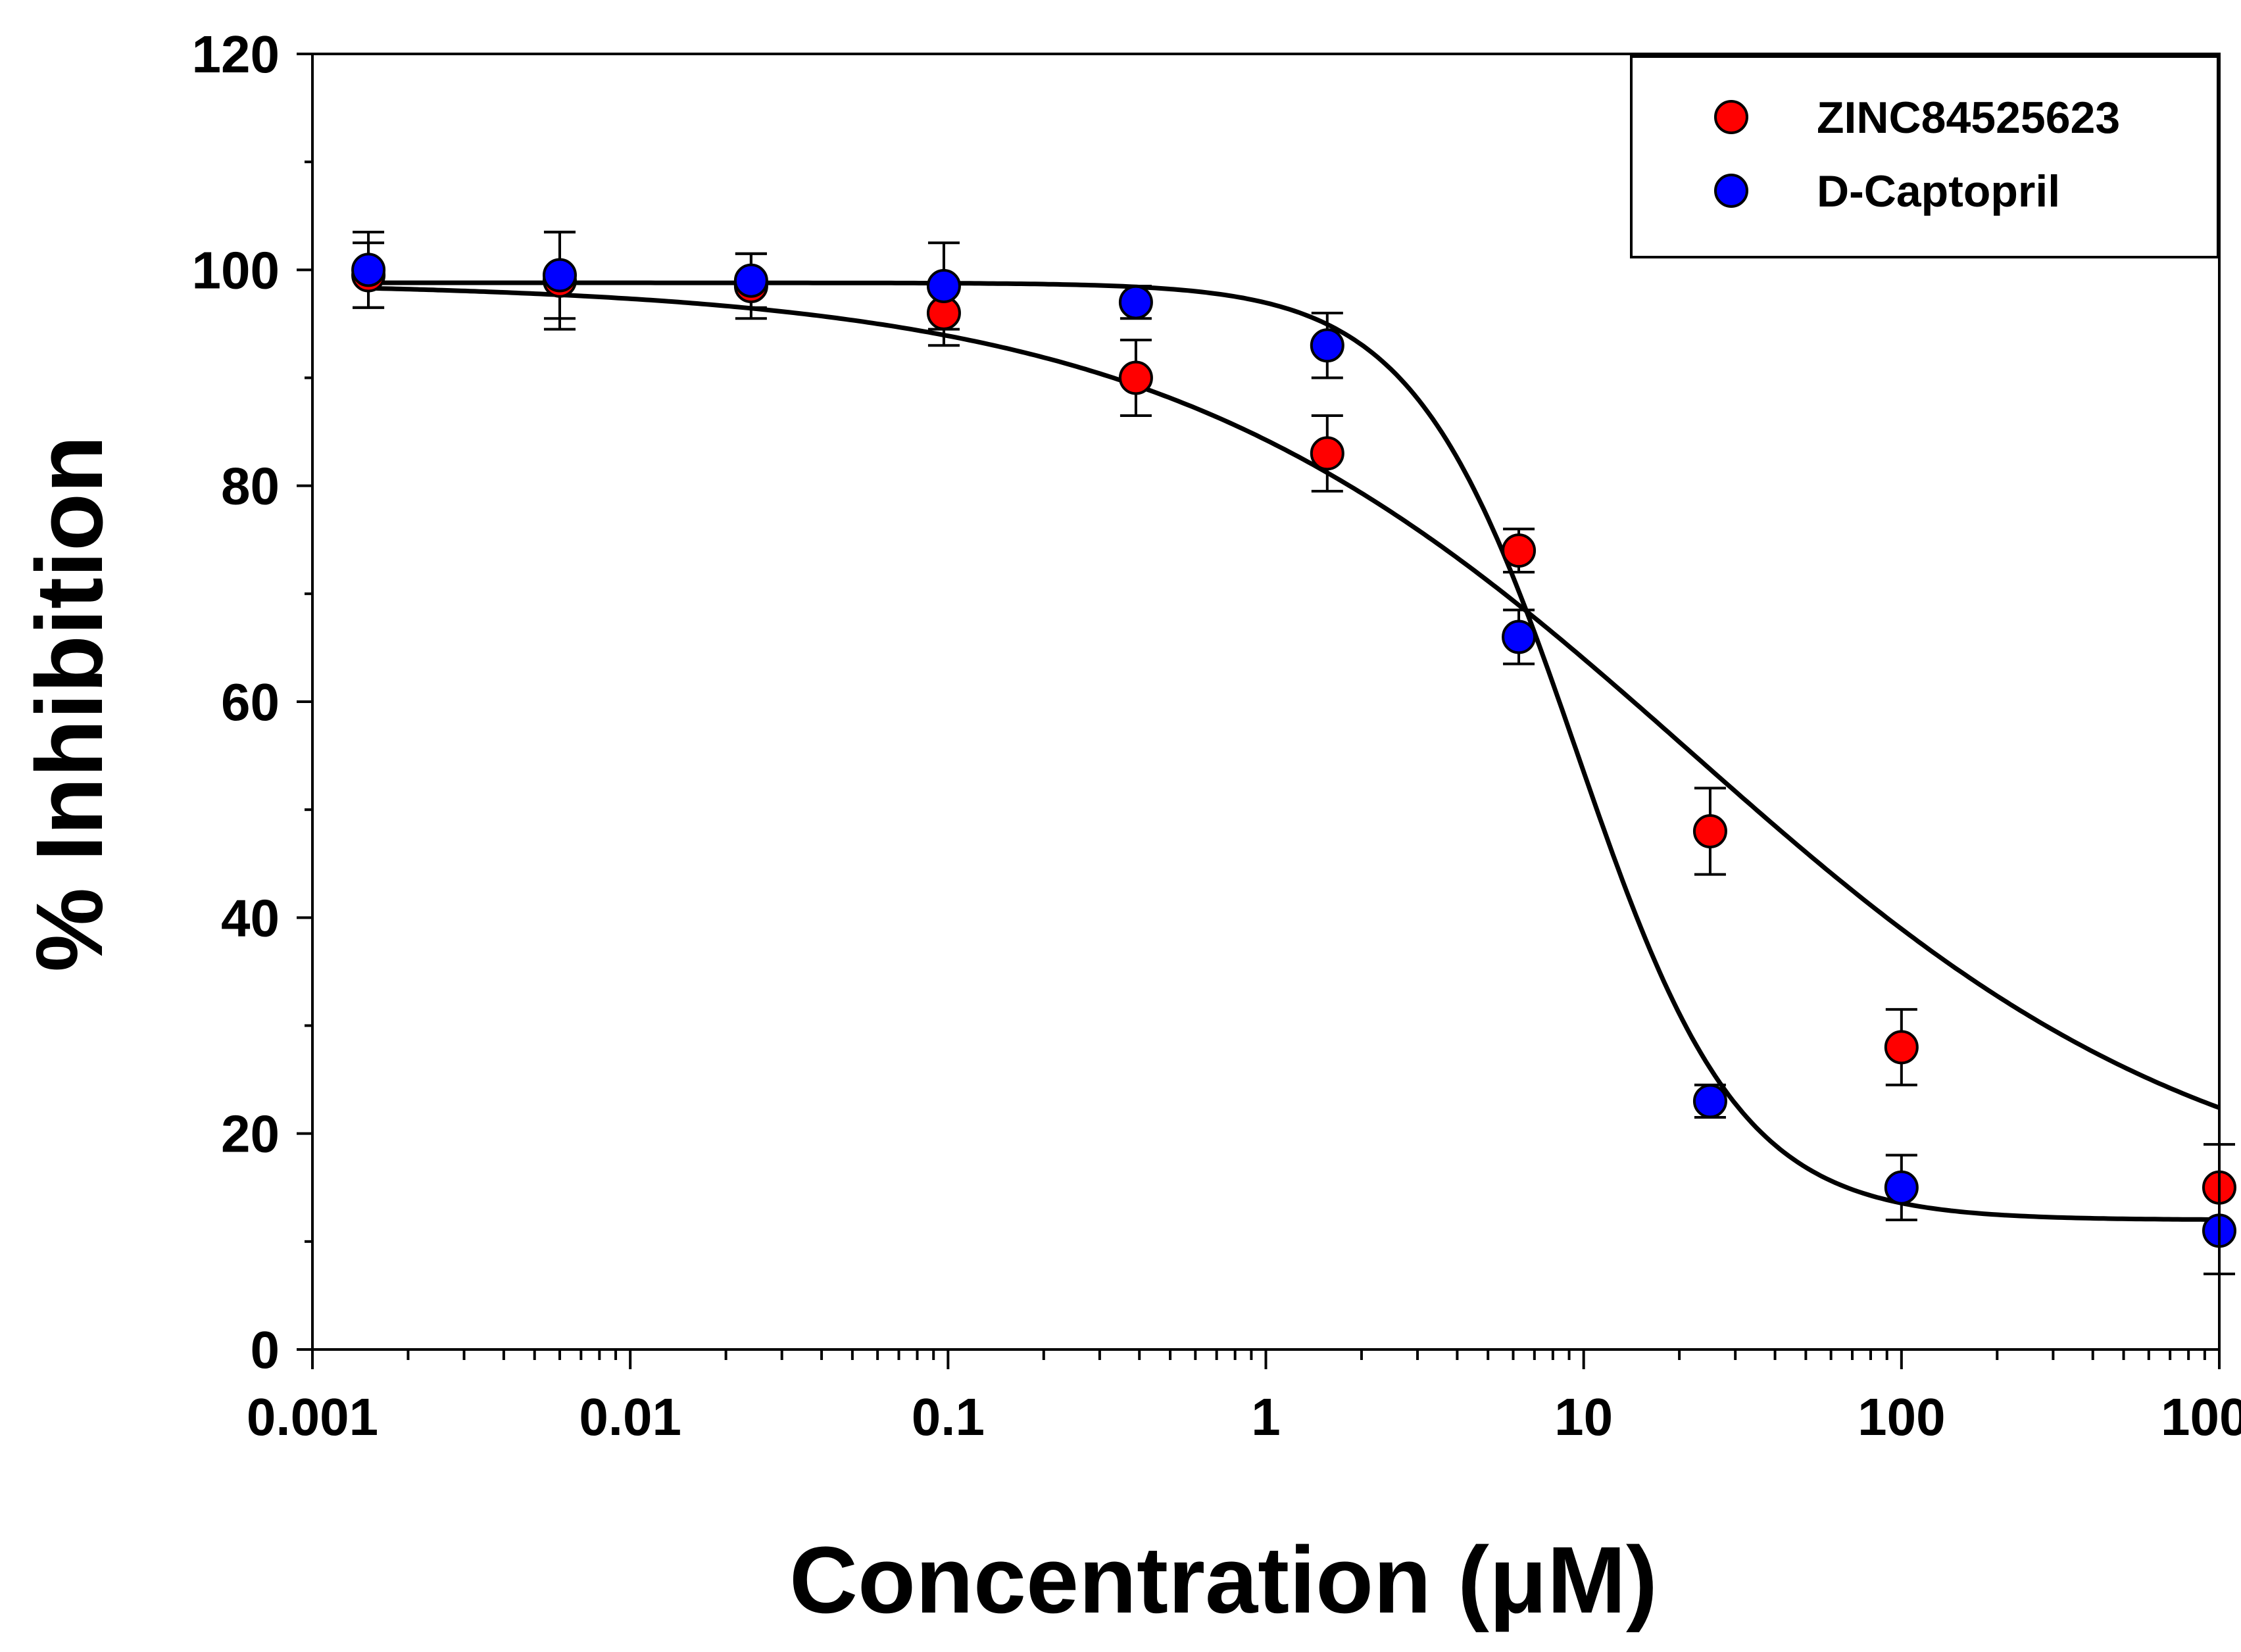  I want to click on y-tick-label: 80, so click(250, 487).